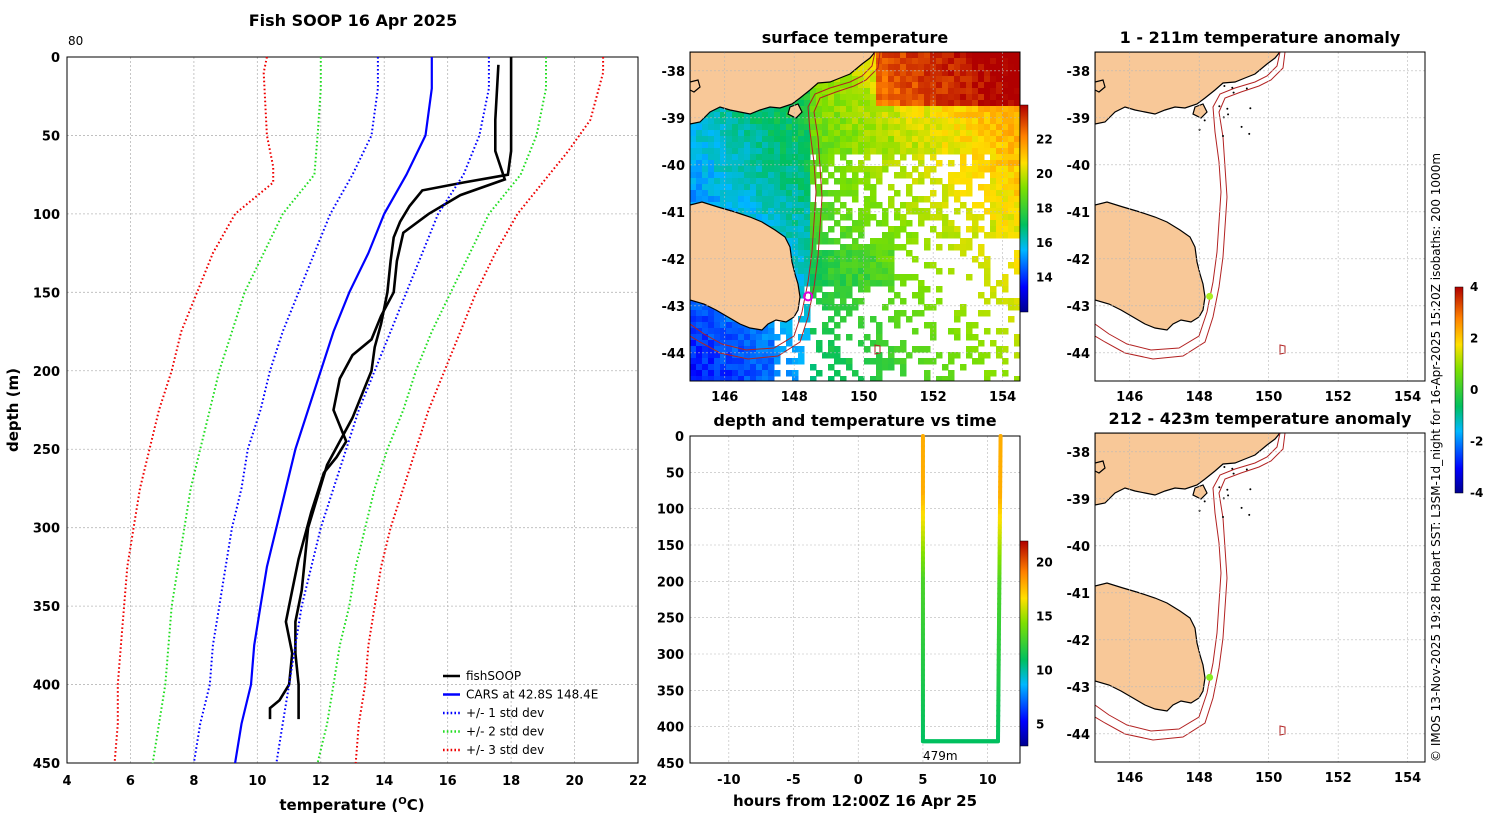 The image size is (1500, 824). Describe the element at coordinates (1024, 643) in the screenshot. I see `time-colorbar` at that location.